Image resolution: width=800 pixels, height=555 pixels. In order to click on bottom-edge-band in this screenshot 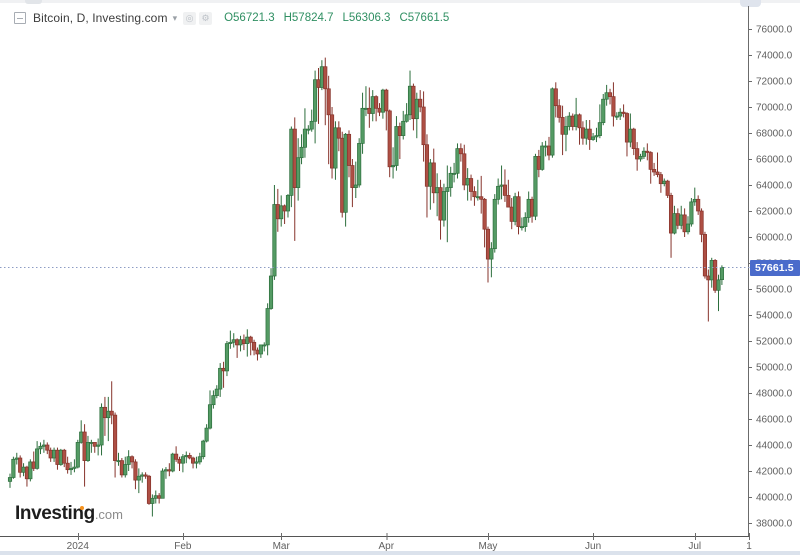, I will do `click(400, 553)`.